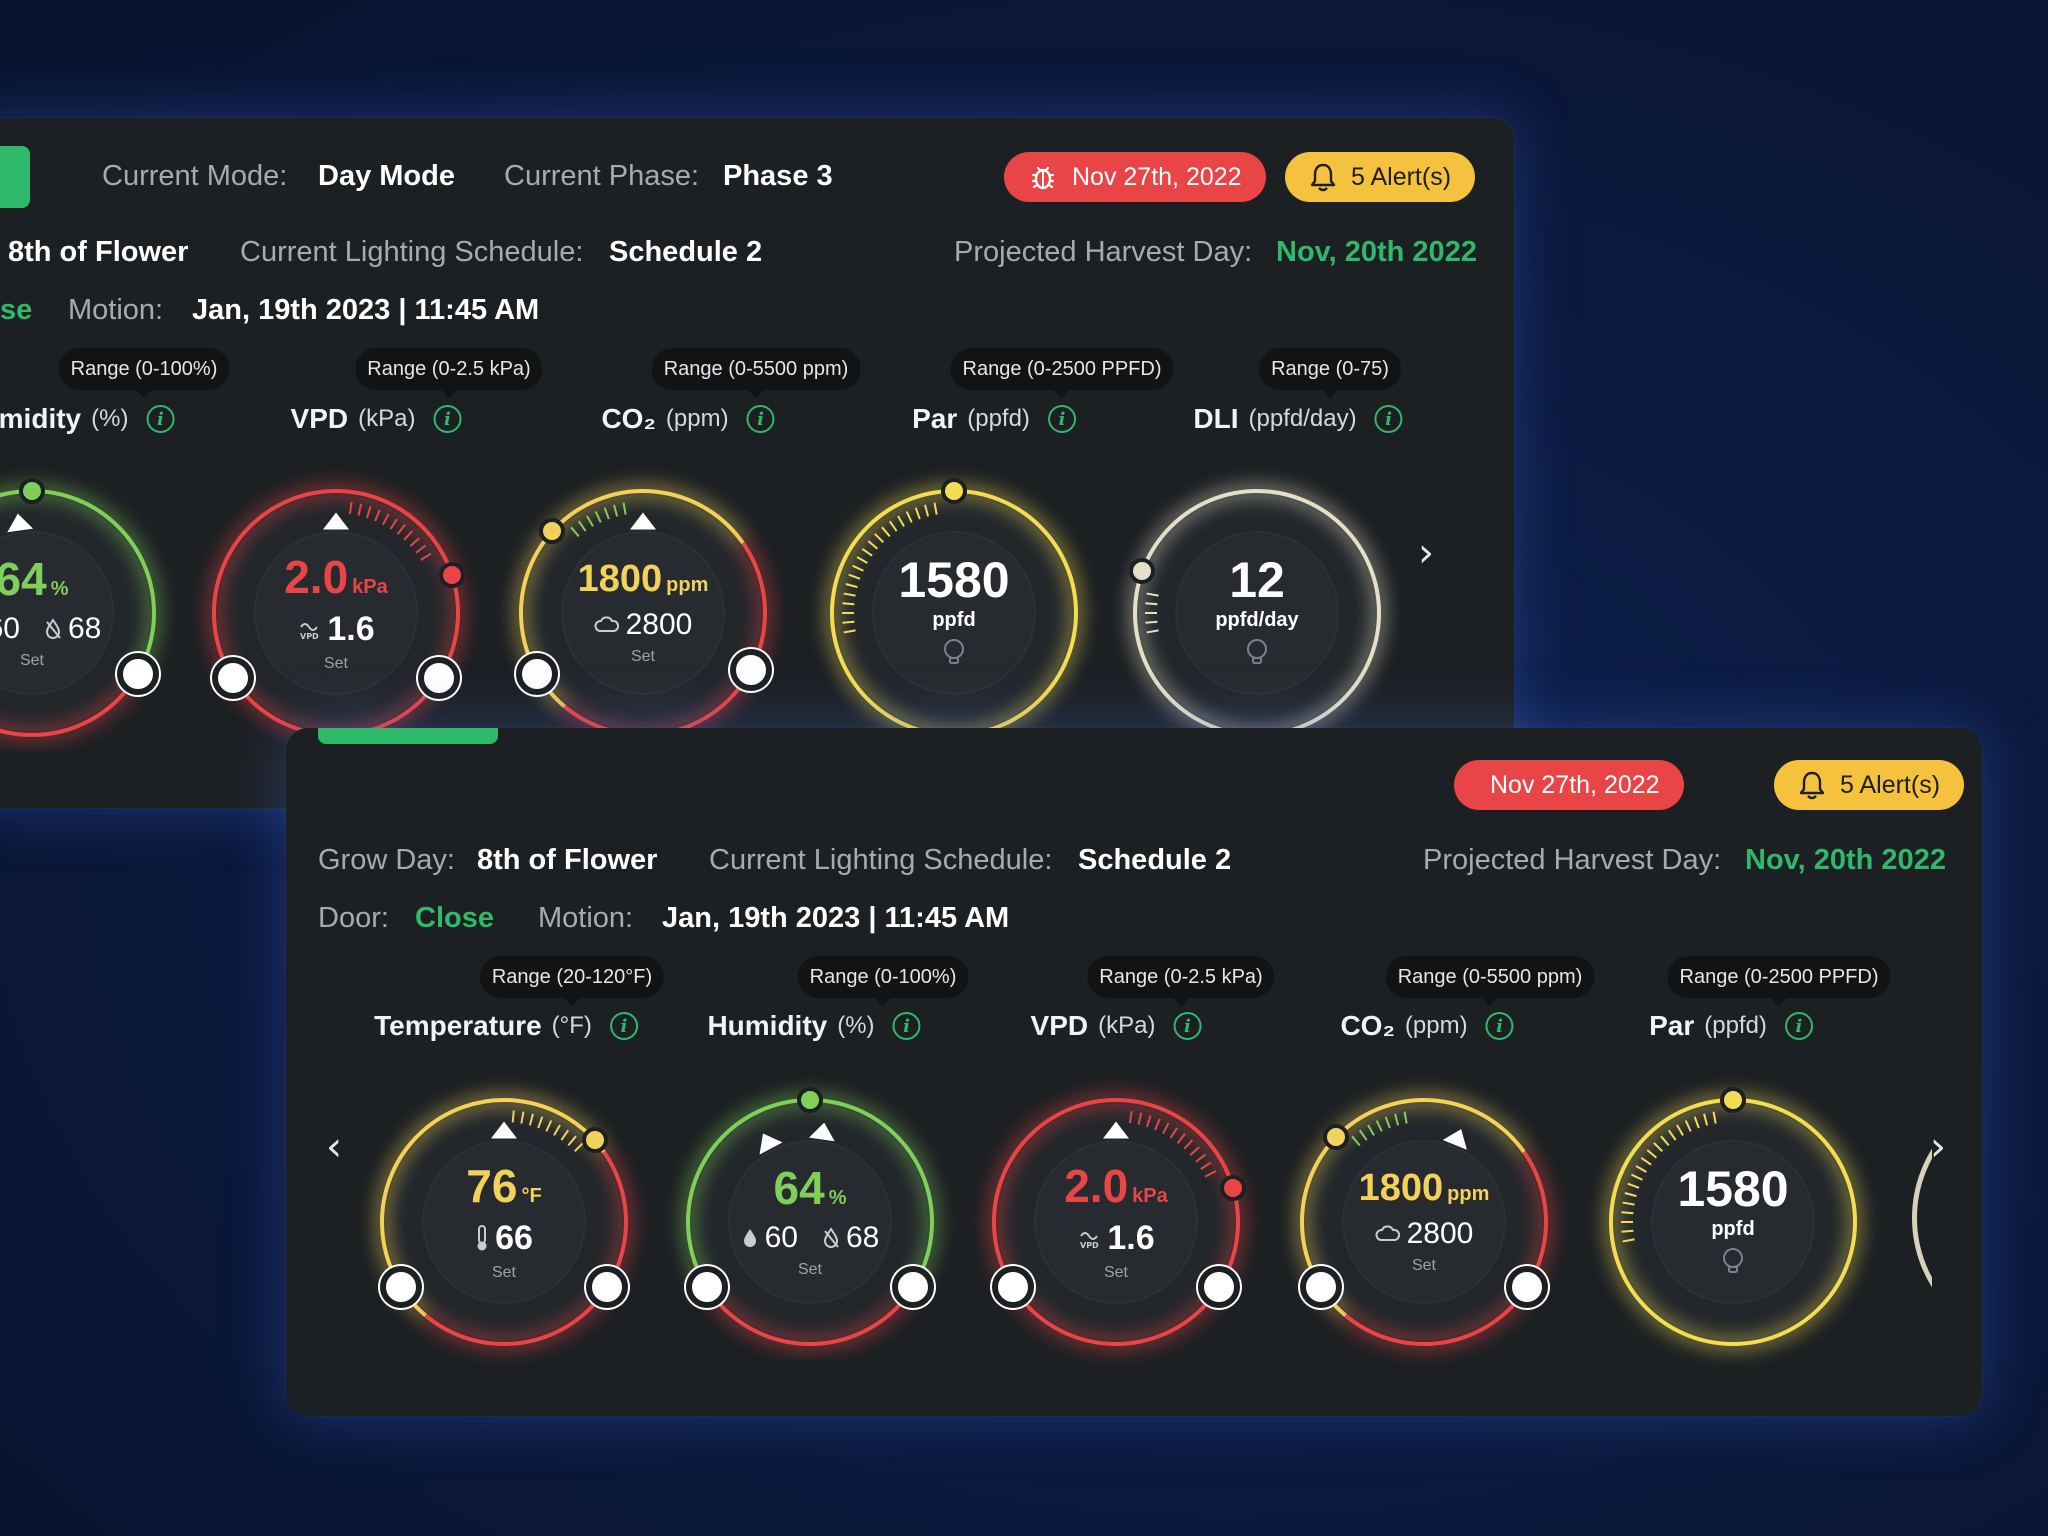  I want to click on dli-gauge: 12 ppfd/day, so click(1257, 613).